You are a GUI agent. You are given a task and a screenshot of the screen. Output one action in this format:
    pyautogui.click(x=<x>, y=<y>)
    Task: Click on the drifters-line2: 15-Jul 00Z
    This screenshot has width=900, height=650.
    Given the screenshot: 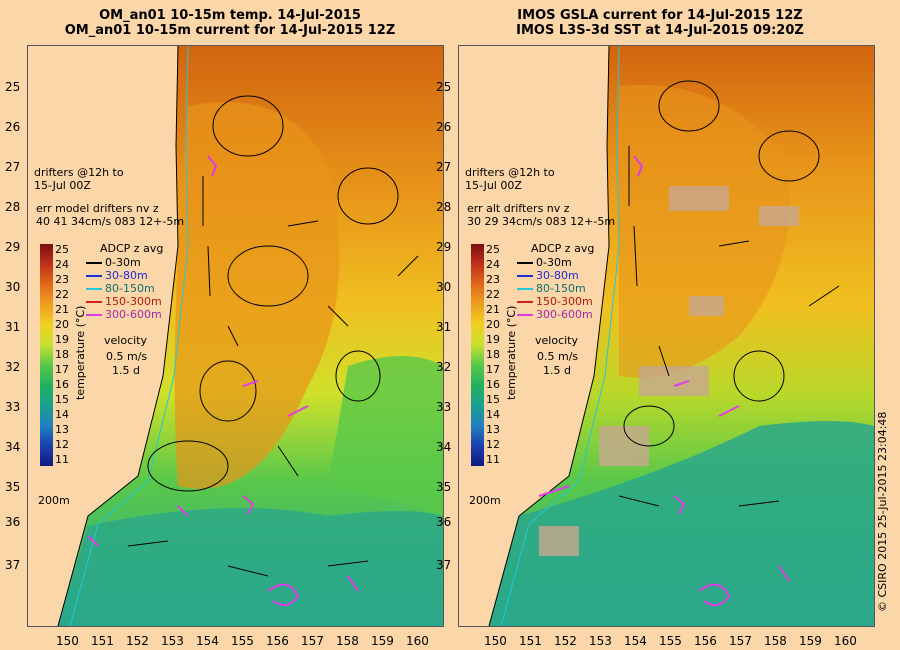 What is the action you would take?
    pyautogui.click(x=62, y=185)
    